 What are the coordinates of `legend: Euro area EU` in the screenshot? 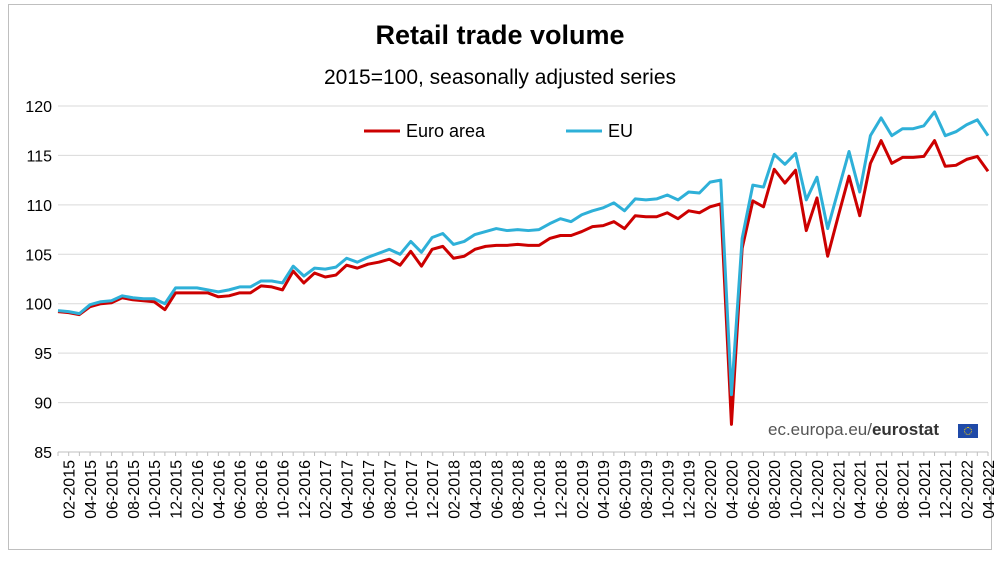 It's located at (498, 131).